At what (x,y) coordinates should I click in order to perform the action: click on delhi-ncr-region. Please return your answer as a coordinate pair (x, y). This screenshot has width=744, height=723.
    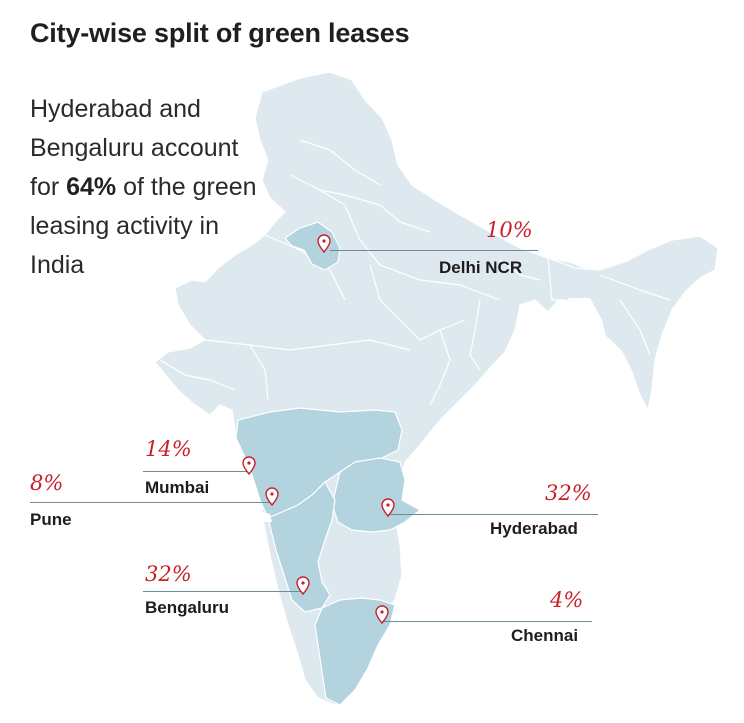
    Looking at the image, I should click on (312, 246).